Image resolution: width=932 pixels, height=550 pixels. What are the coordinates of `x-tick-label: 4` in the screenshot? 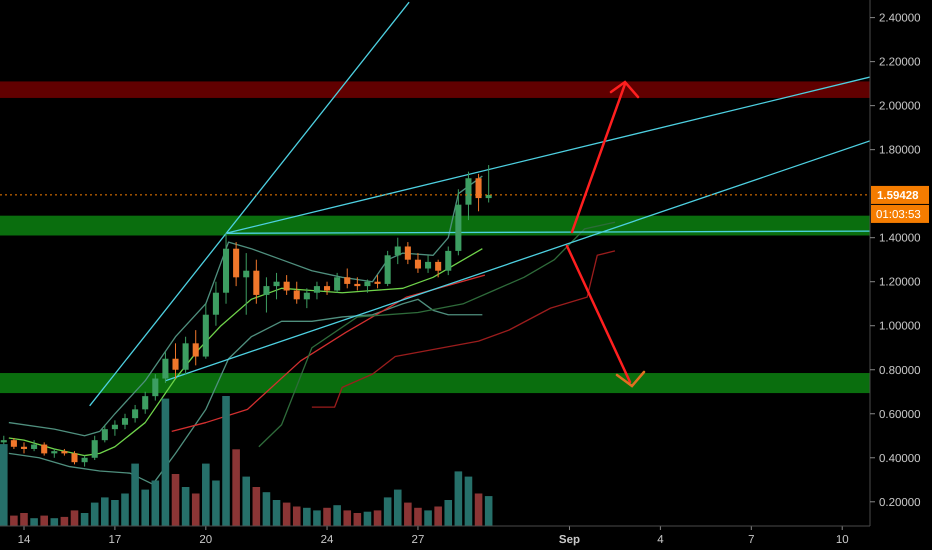 It's located at (660, 540).